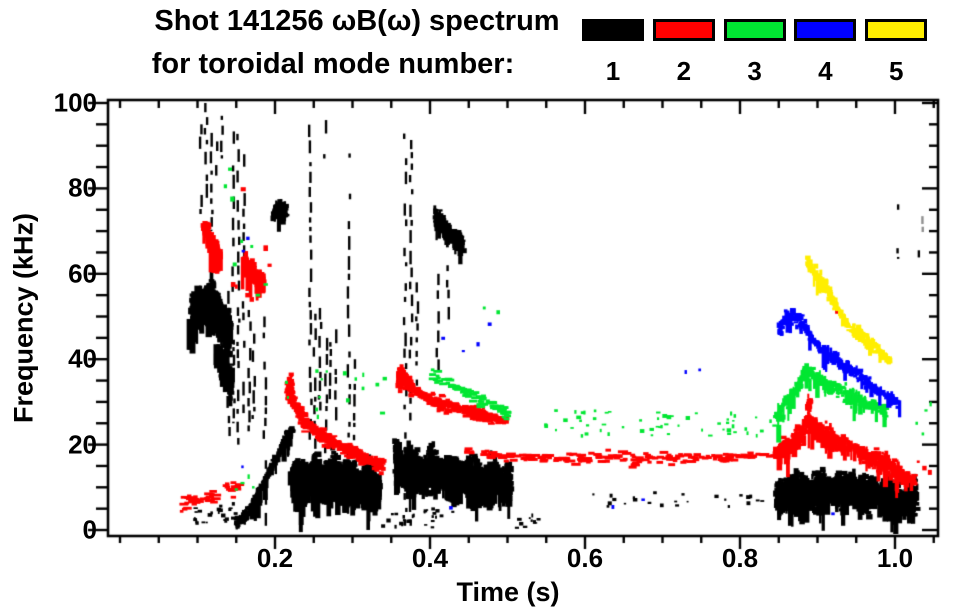 The width and height of the screenshot is (963, 615). Describe the element at coordinates (684, 71) in the screenshot. I see `legend-label-mode-2: 2` at that location.